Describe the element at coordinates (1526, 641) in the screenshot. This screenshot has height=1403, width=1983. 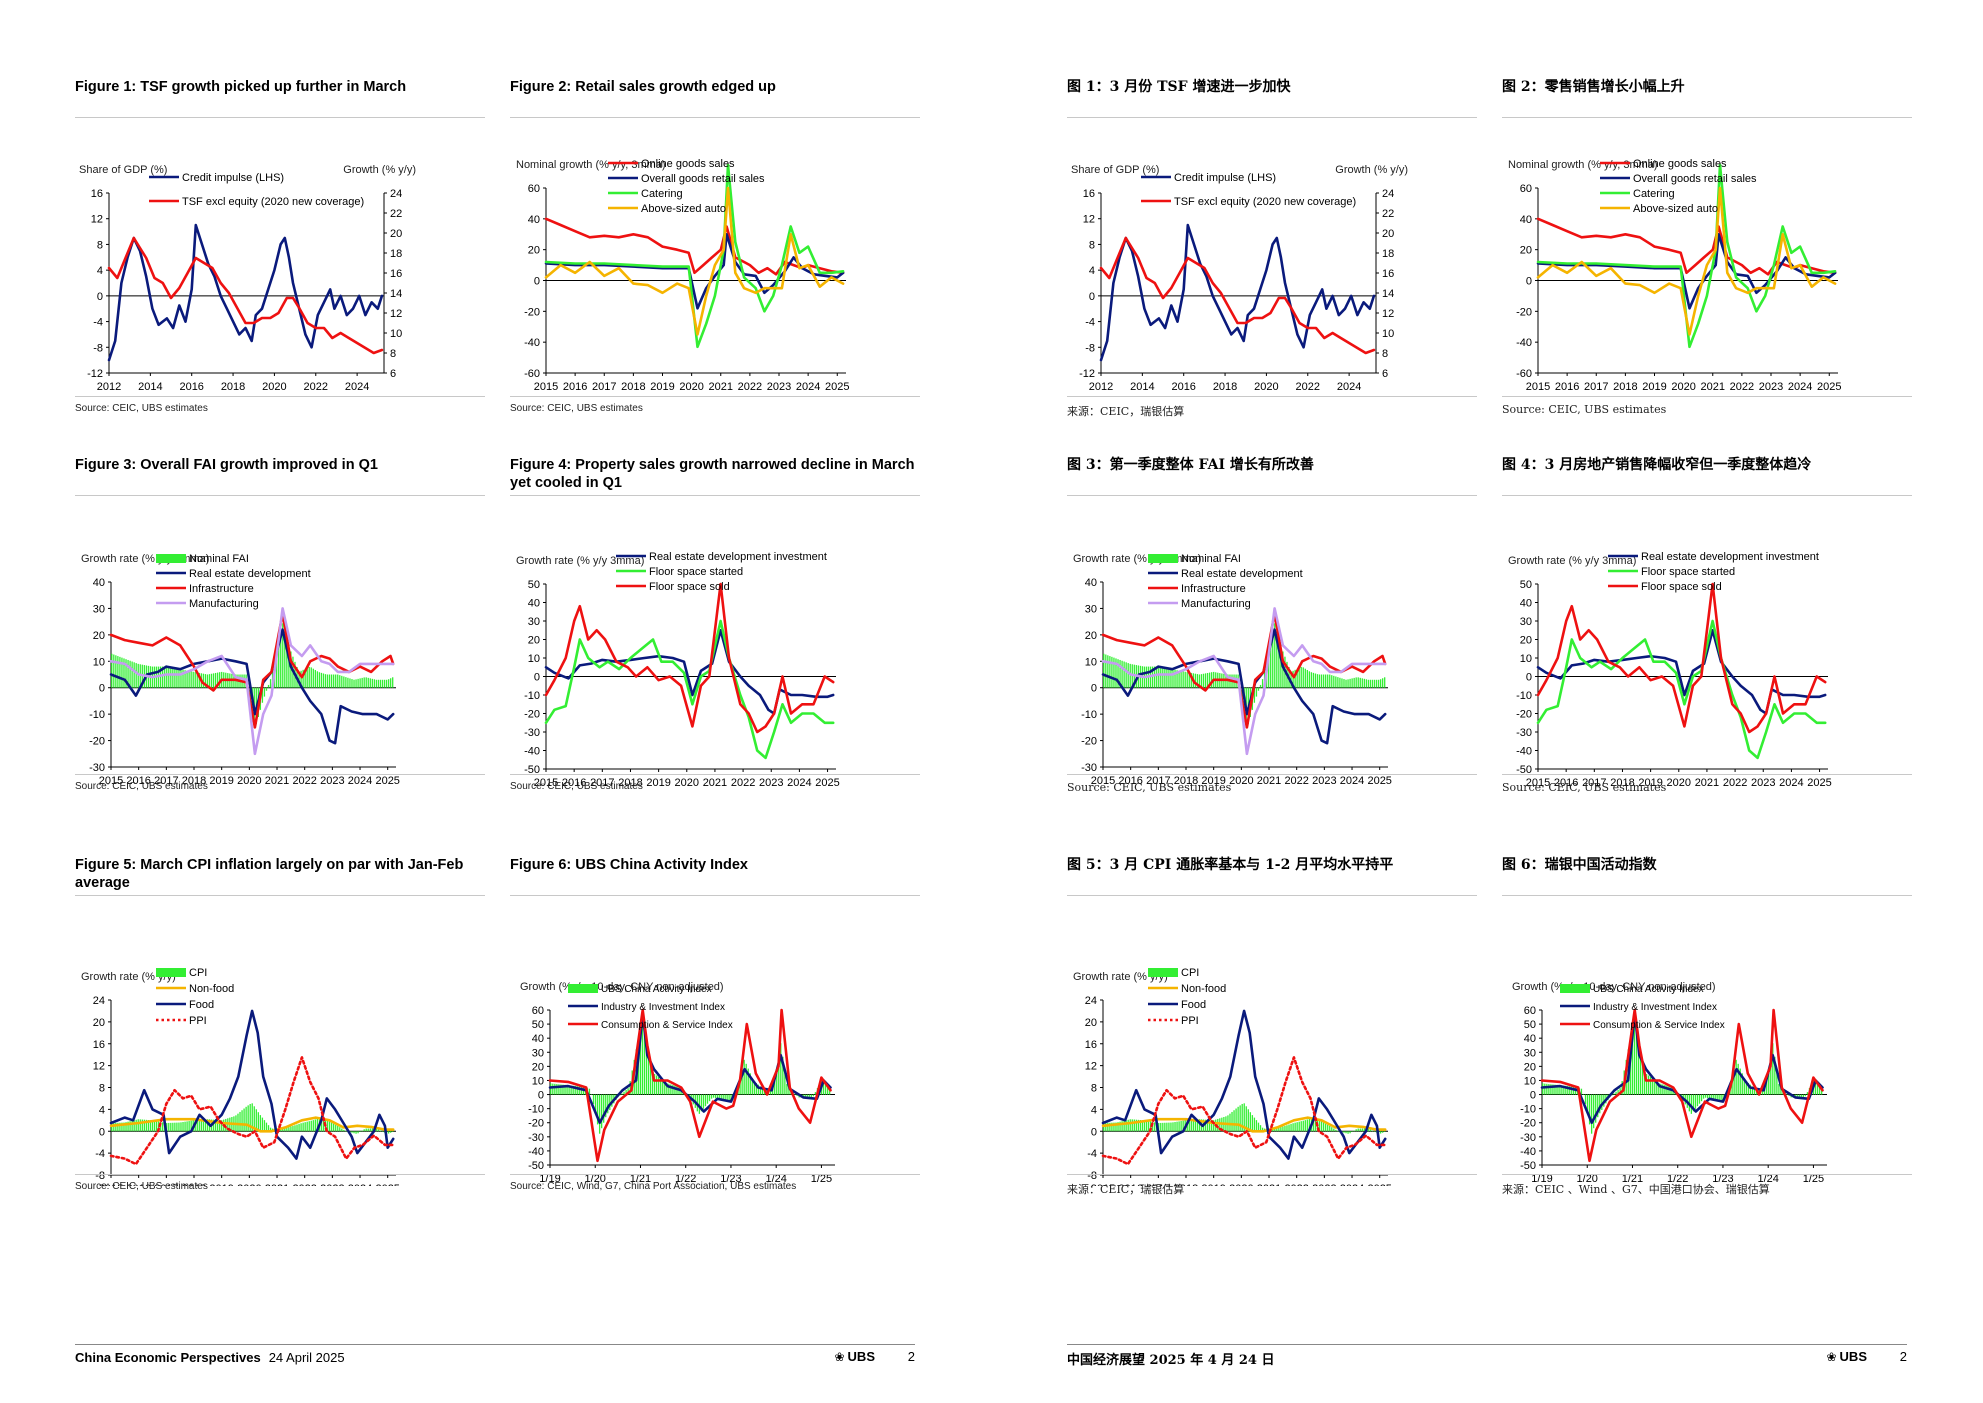
I see `y-tick-label: 20` at that location.